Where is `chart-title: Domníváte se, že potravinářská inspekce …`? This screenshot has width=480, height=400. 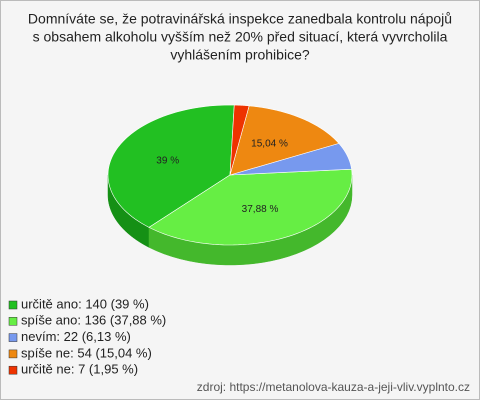 chart-title: Domníváte se, že potravinářská inspekce … is located at coordinates (240, 19).